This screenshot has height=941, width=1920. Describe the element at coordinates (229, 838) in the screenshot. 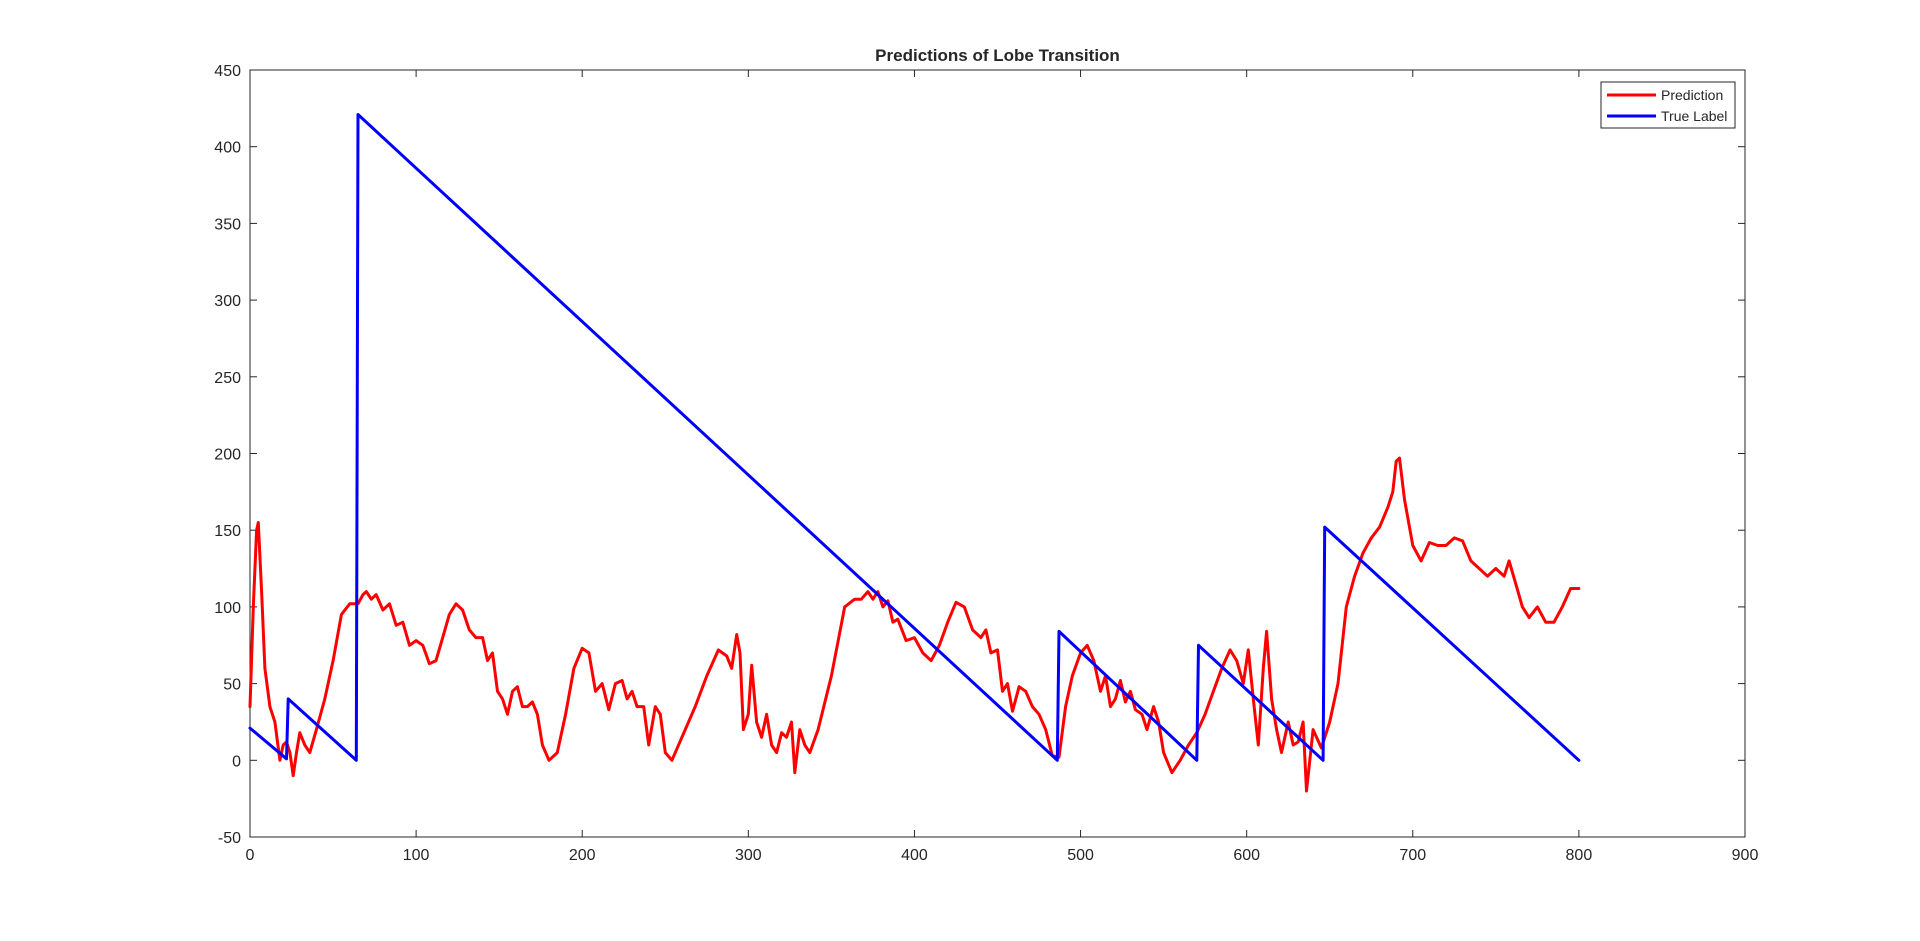

I see `y-tick-label: -50` at that location.